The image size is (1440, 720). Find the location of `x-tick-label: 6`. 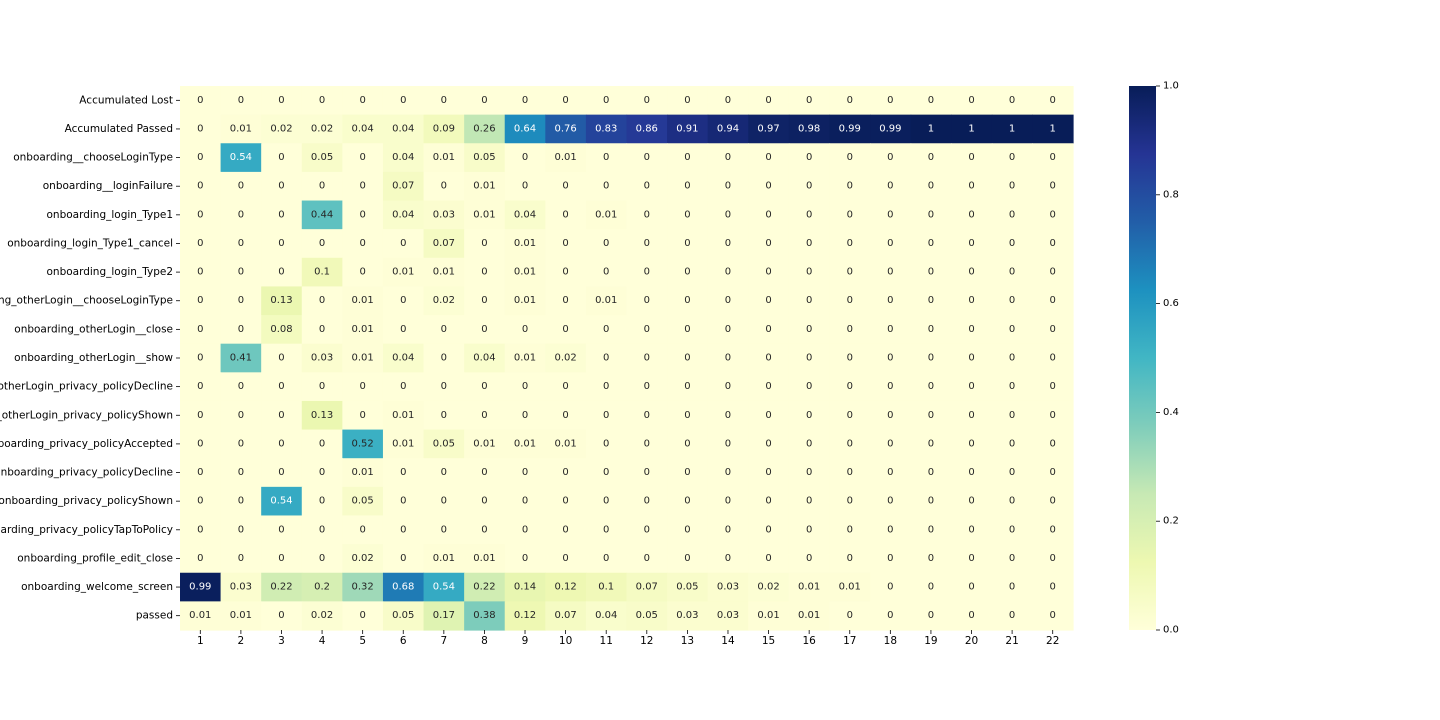

x-tick-label: 6 is located at coordinates (403, 641).